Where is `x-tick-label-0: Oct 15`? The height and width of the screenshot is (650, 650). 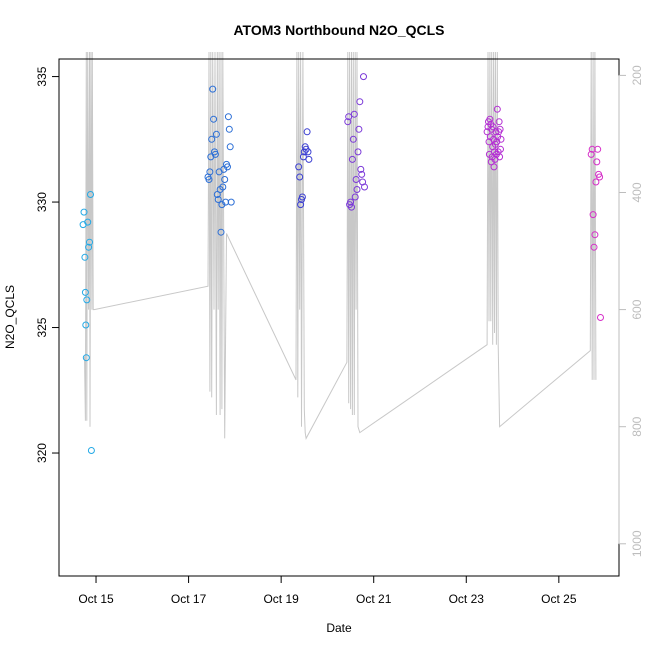 x-tick-label-0: Oct 15 is located at coordinates (96, 599).